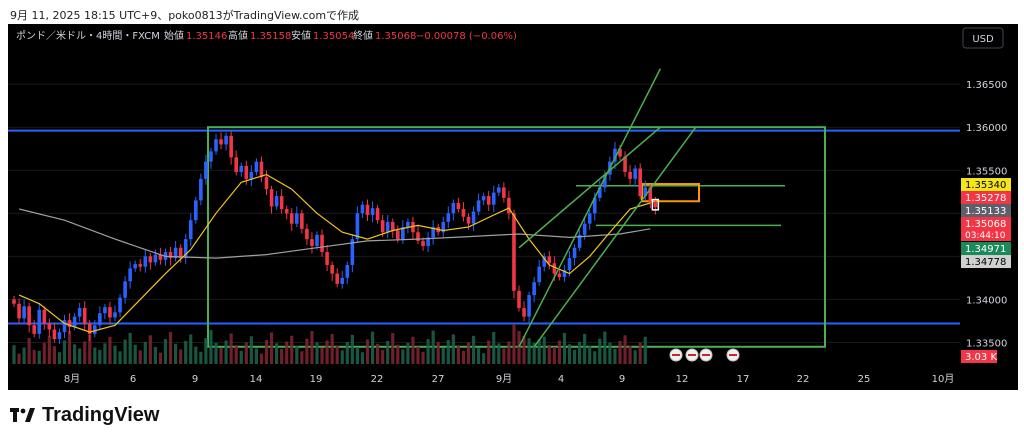 The width and height of the screenshot is (1024, 441). What do you see at coordinates (101, 415) in the screenshot?
I see `brand-name: TradingView` at bounding box center [101, 415].